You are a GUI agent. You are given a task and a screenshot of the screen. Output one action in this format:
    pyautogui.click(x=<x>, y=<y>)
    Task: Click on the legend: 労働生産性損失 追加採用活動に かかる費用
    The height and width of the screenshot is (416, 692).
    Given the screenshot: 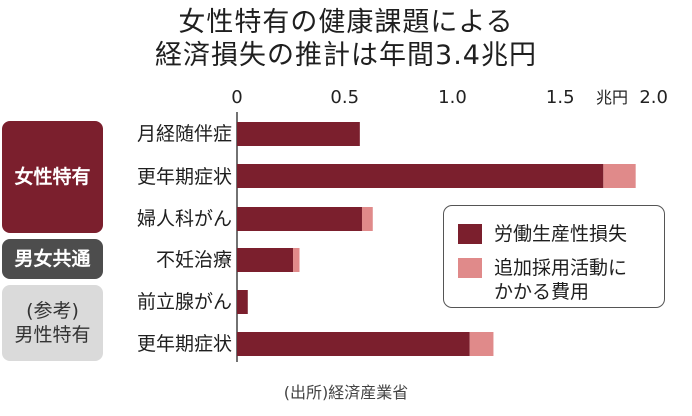 What is the action you would take?
    pyautogui.click(x=554, y=256)
    